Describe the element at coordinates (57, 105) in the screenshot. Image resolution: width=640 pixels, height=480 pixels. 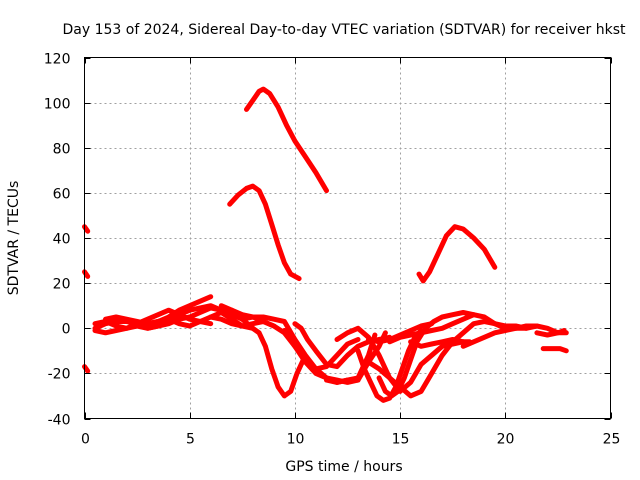
I see `y-tick-label: 100` at that location.